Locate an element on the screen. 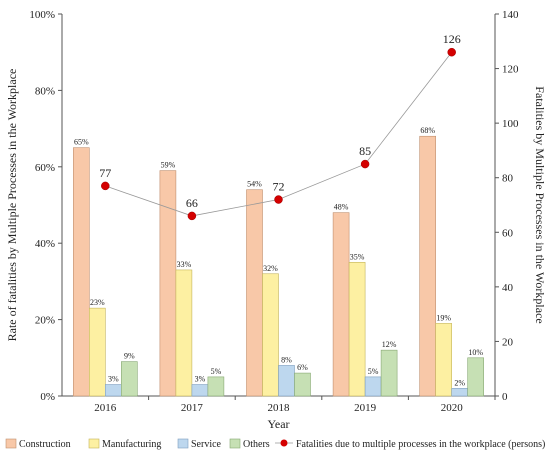 The width and height of the screenshot is (550, 457). y-left-tick-label: 80% is located at coordinates (45, 91).